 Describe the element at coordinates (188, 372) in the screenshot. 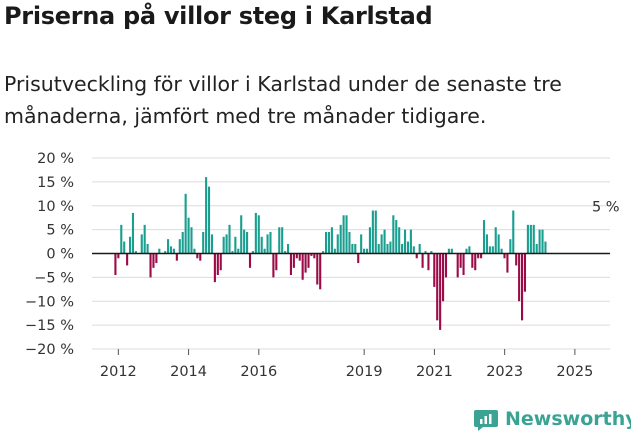

I see `x-tick-label: 2014` at that location.